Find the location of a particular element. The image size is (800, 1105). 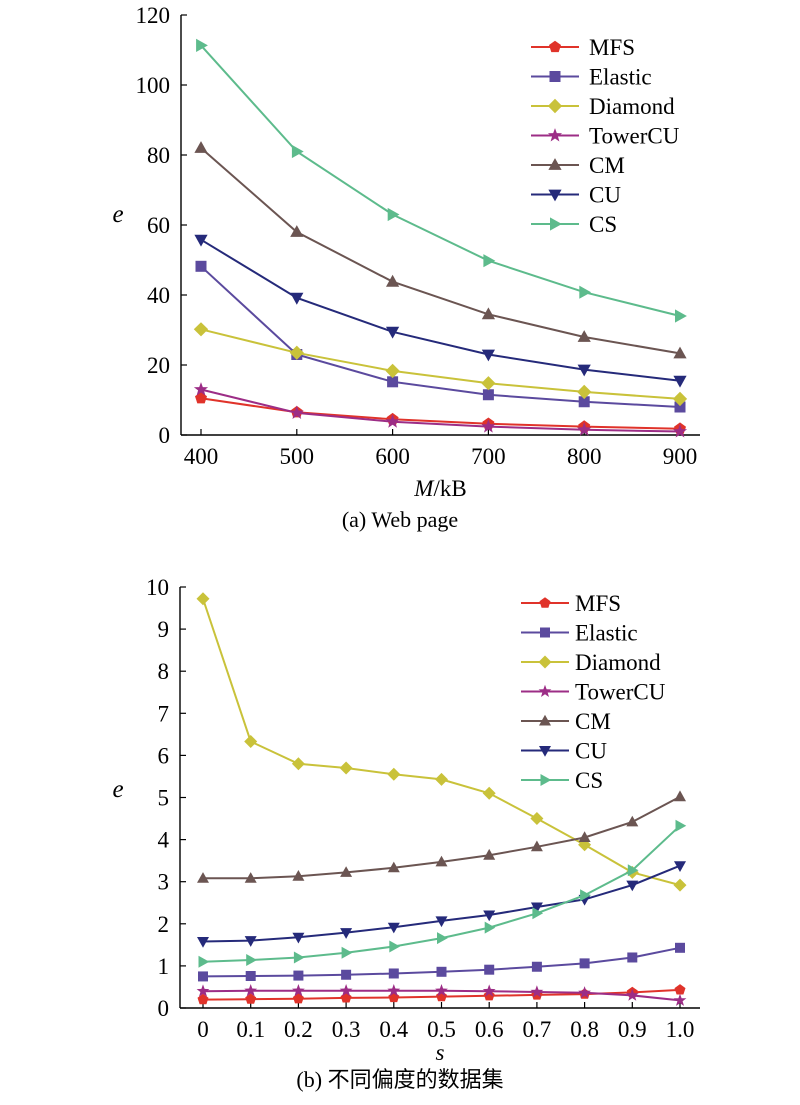

x-tick-label: 800 is located at coordinates (584, 456).